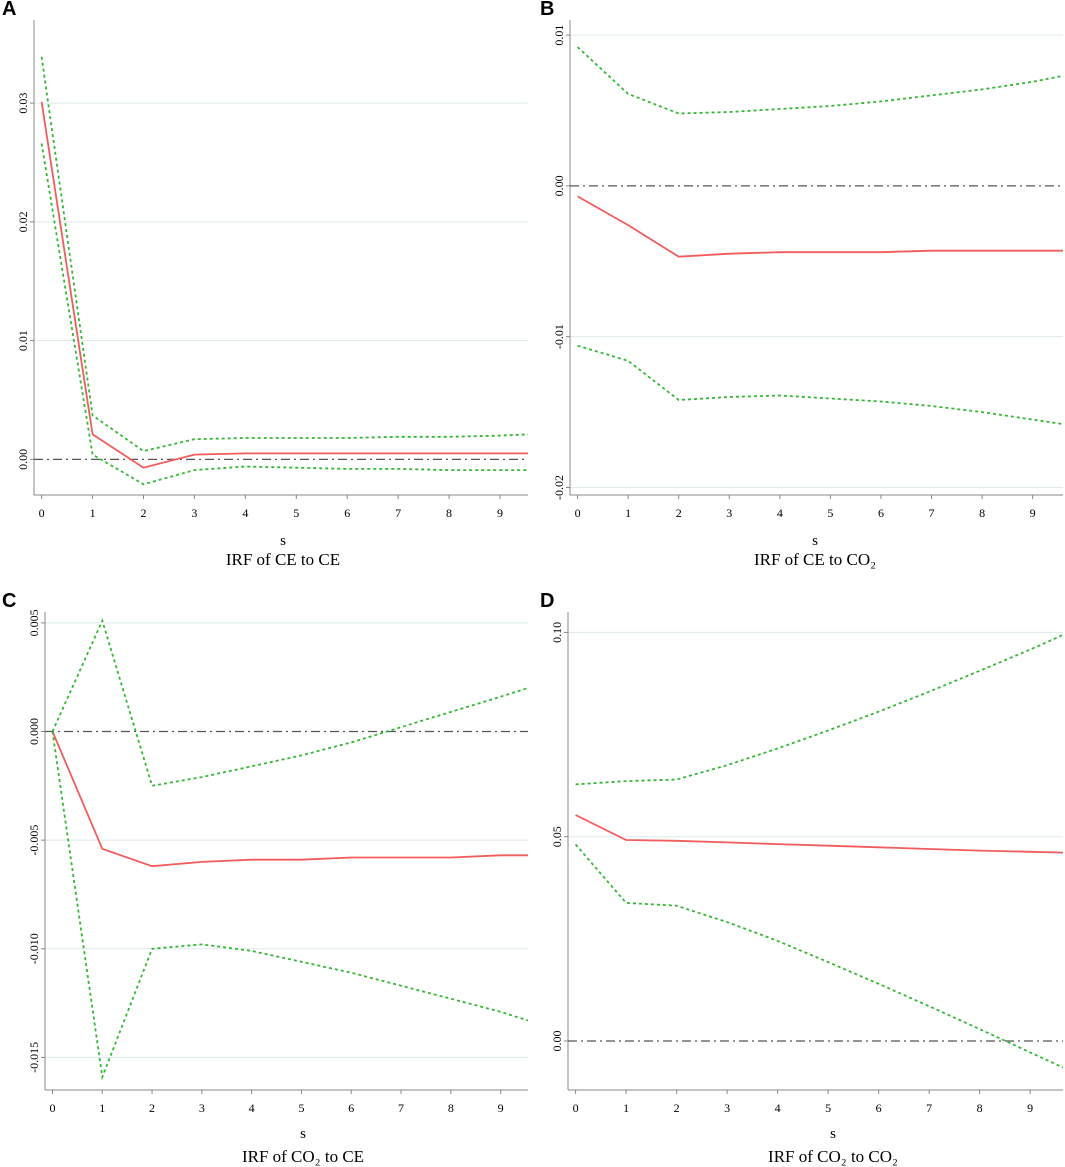  What do you see at coordinates (547, 10) in the screenshot?
I see `panel-letter: B` at bounding box center [547, 10].